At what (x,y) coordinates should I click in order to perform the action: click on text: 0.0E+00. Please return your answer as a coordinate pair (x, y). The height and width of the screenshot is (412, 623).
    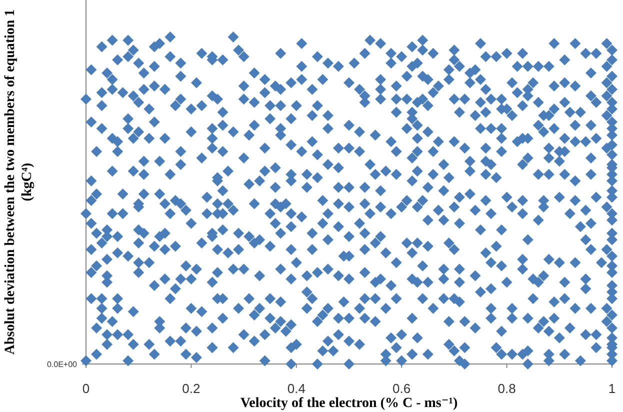
    Looking at the image, I should click on (62, 364).